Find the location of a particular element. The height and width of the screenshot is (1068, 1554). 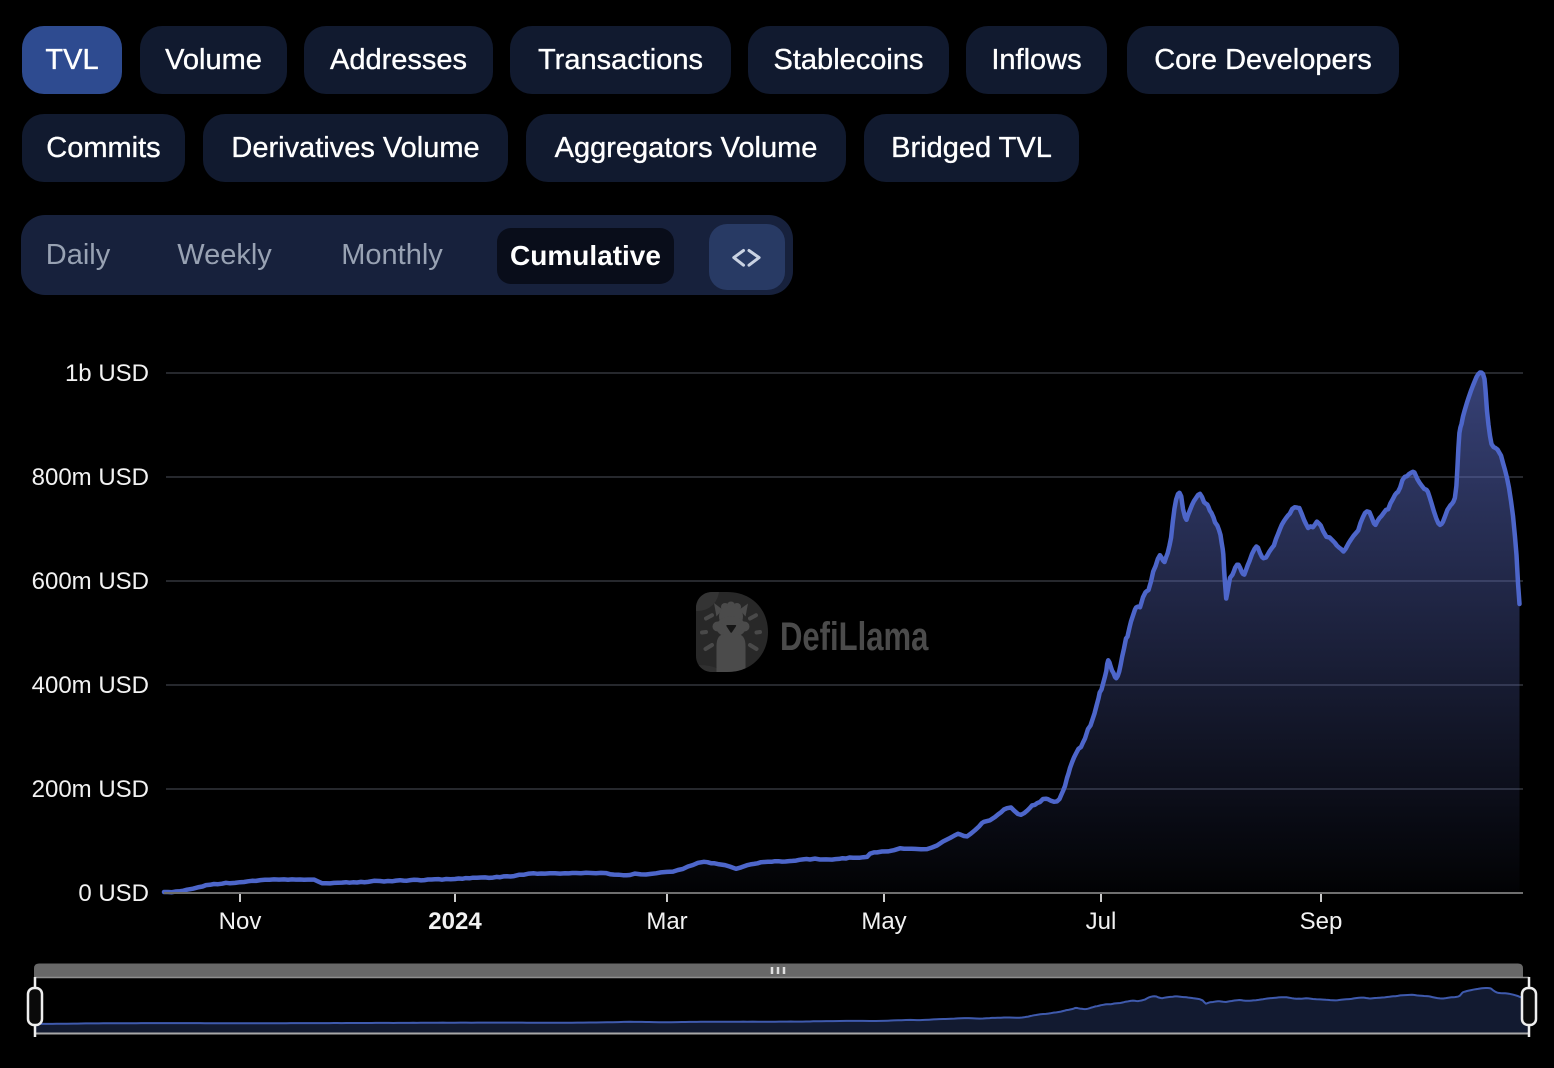

svg-text: Mar is located at coordinates (666, 921).